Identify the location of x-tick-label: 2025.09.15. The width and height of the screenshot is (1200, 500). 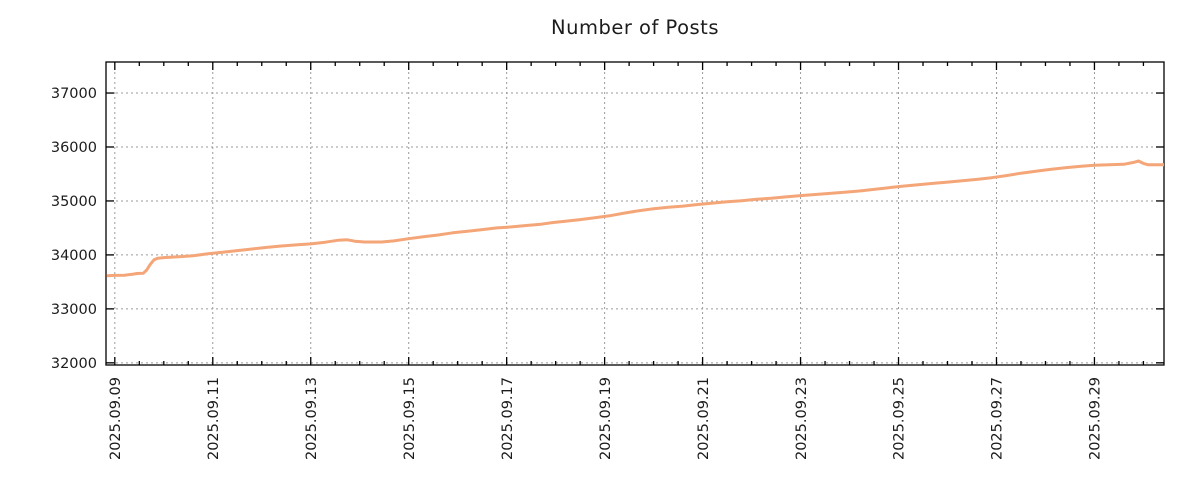
(410, 418).